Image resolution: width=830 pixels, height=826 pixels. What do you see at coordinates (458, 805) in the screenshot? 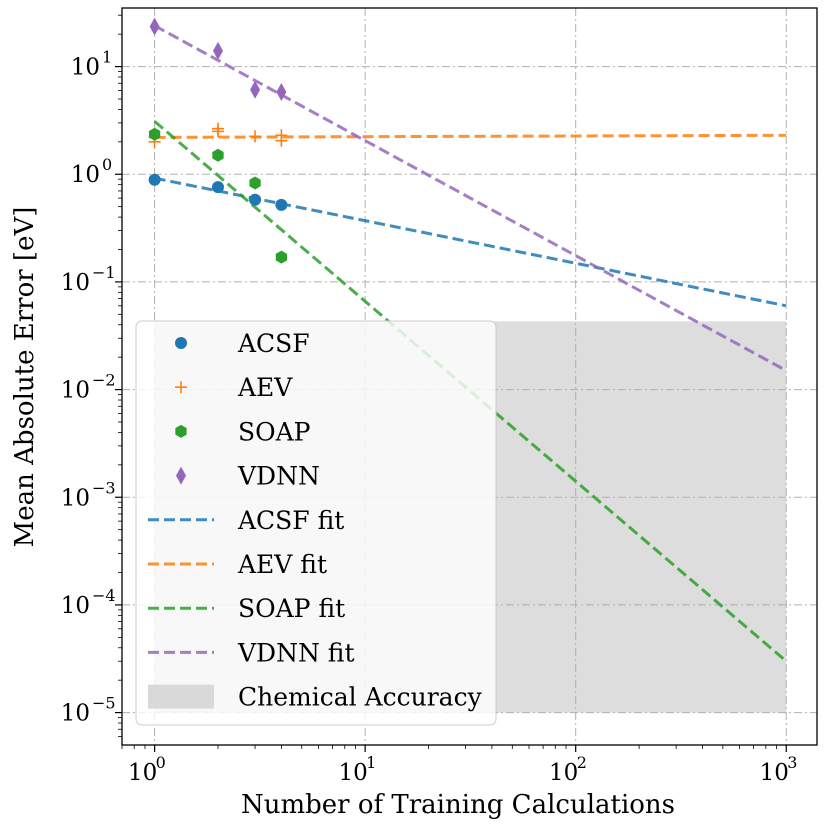
I see `x-axis-label: Number of Training Calculations` at bounding box center [458, 805].